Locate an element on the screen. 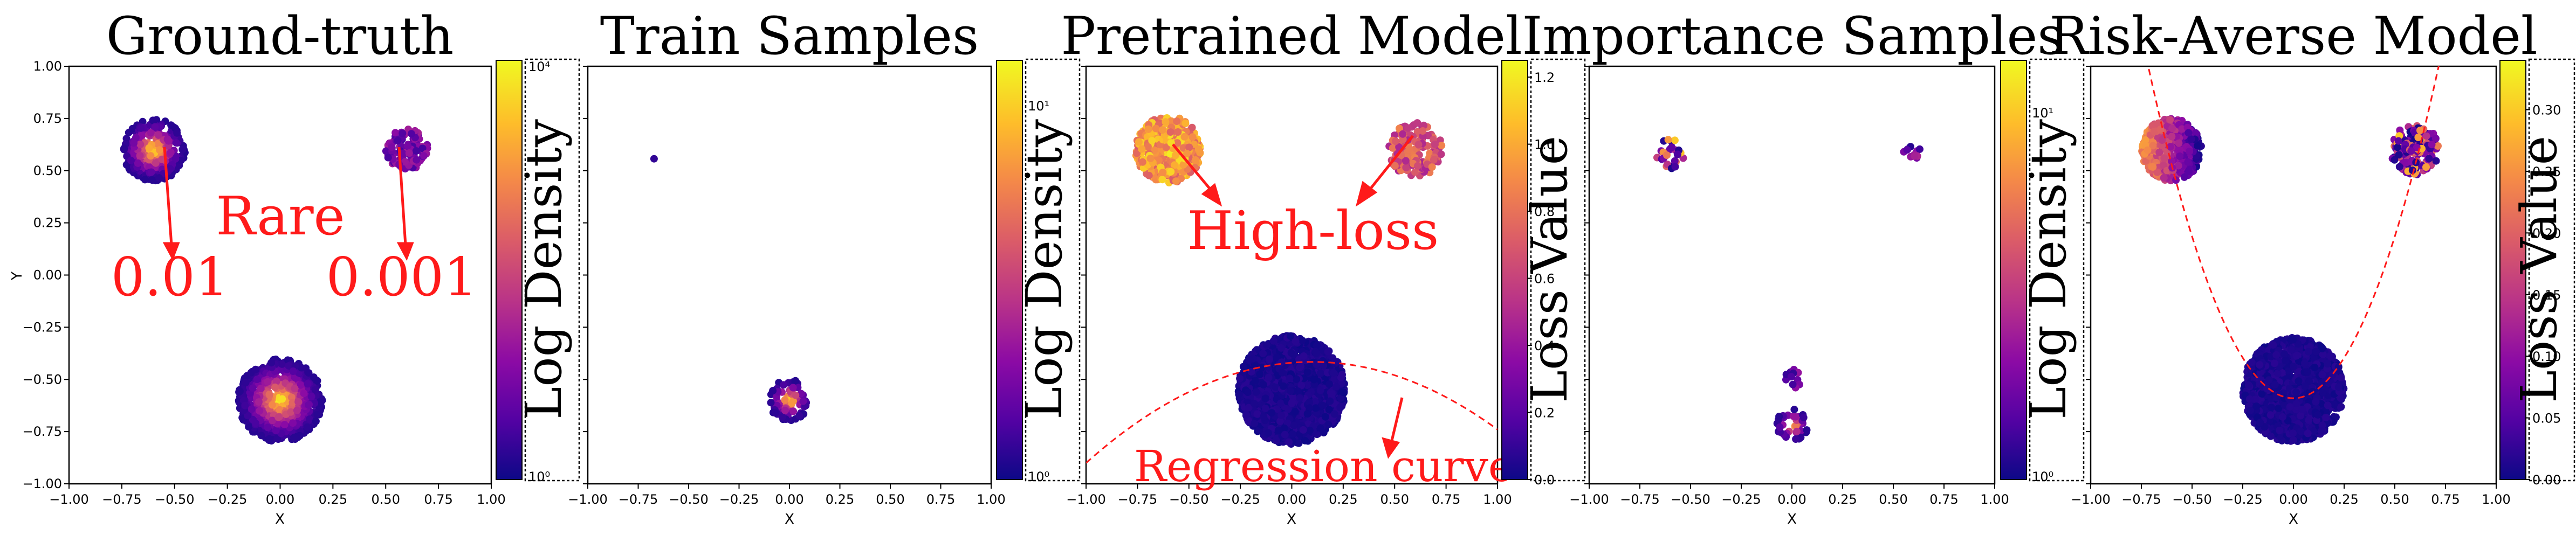 The width and height of the screenshot is (2576, 535). x-tick-label: 0.75 is located at coordinates (438, 499).